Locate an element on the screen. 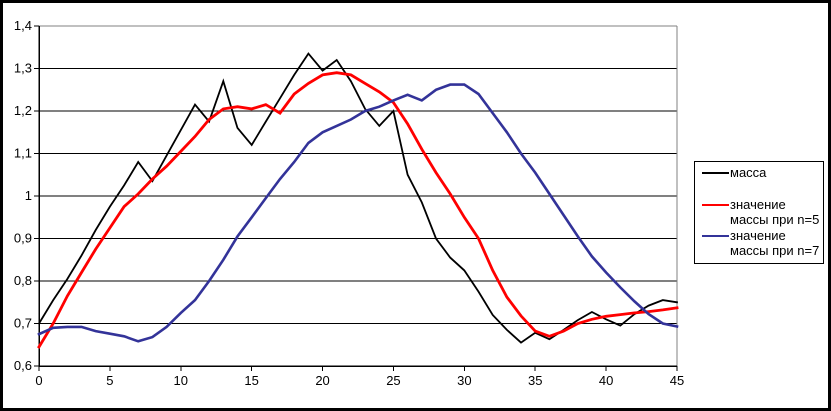 This screenshot has width=831, height=411. x-axis-label: 40 is located at coordinates (606, 380).